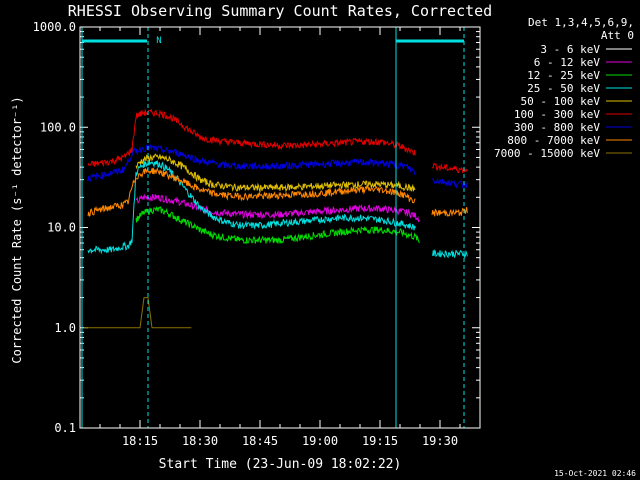 The image size is (640, 480). I want to click on y-tick-label: 1000.0, so click(54, 27).